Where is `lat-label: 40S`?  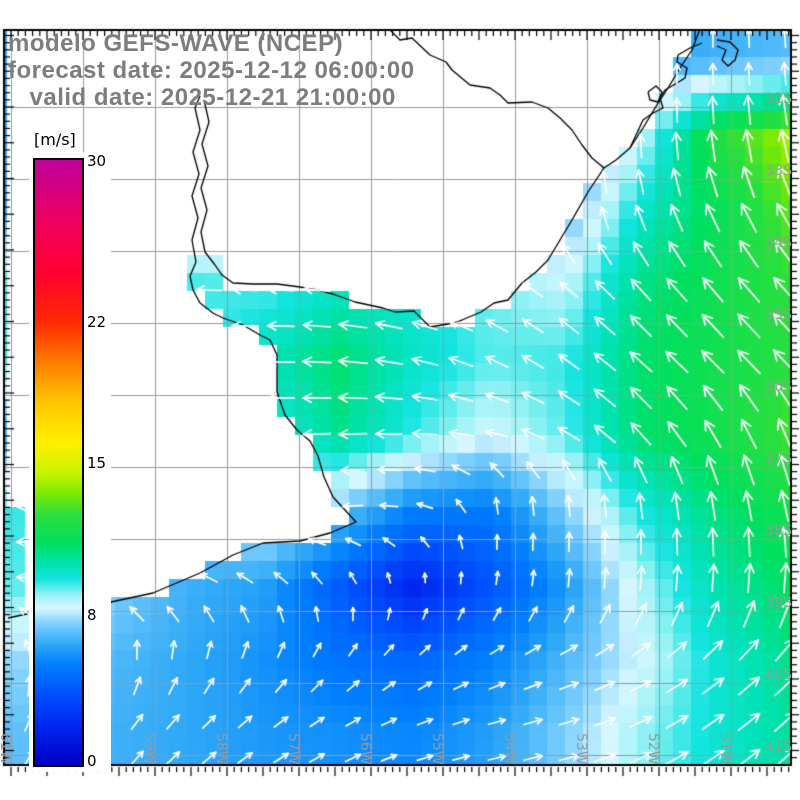
lat-label: 40S is located at coordinates (778, 675).